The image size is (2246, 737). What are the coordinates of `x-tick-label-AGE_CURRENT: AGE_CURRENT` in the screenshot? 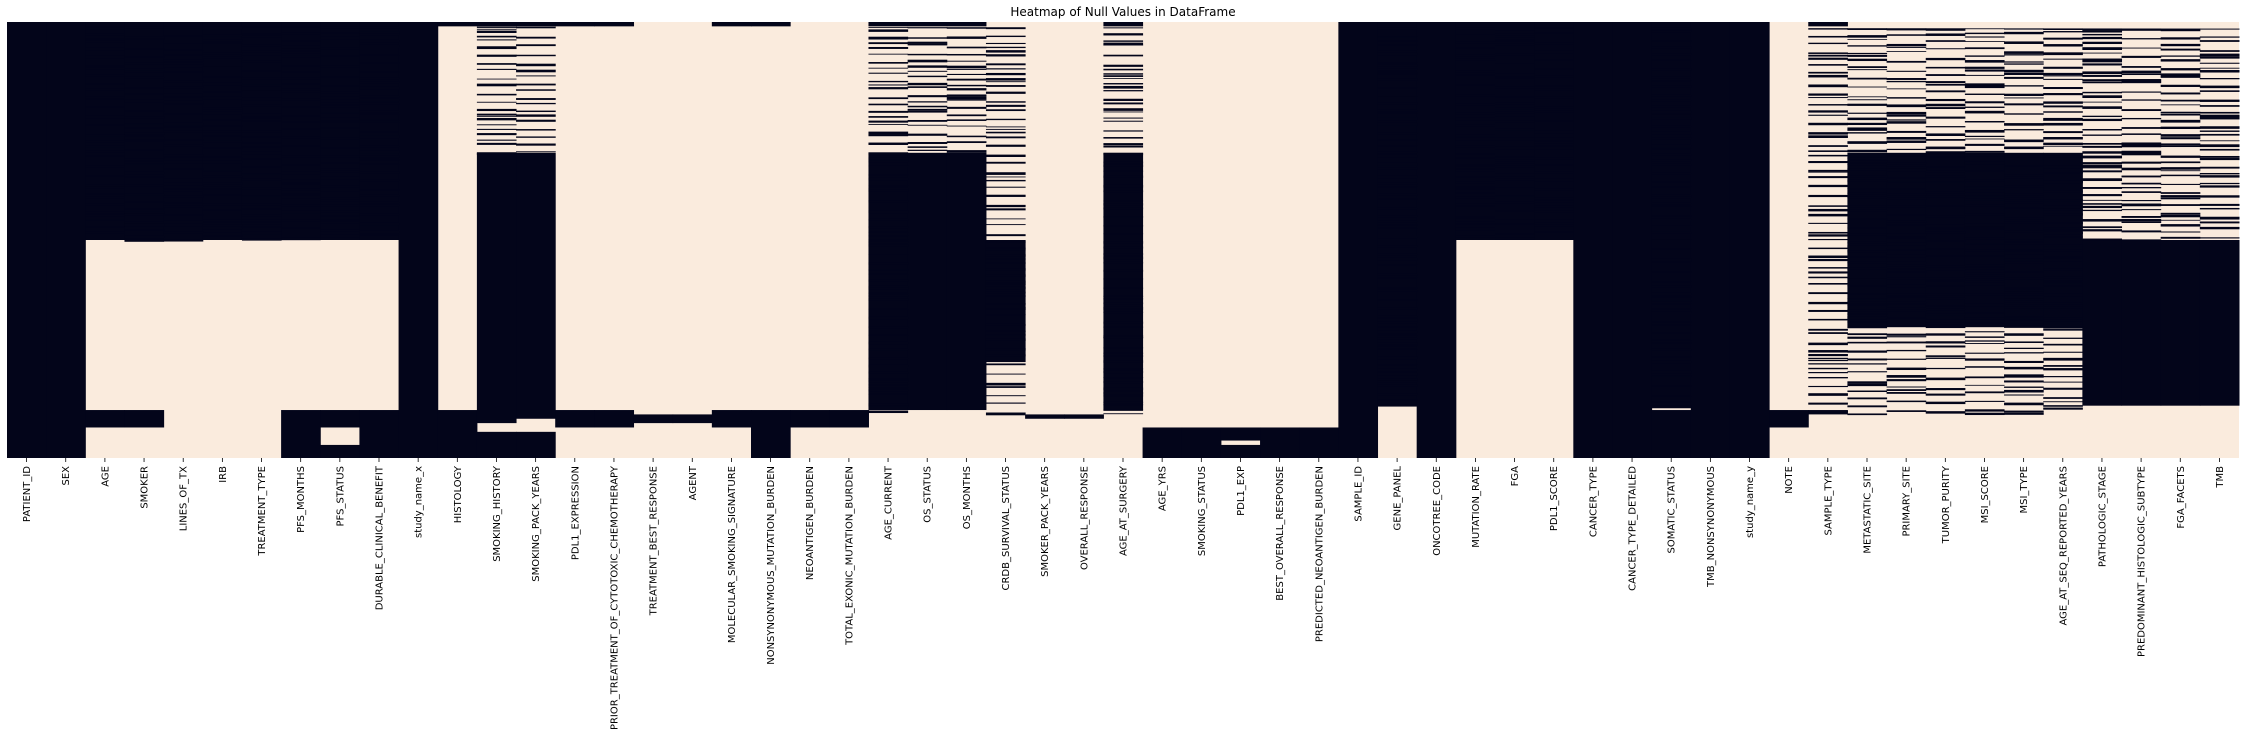 It's located at (889, 502).